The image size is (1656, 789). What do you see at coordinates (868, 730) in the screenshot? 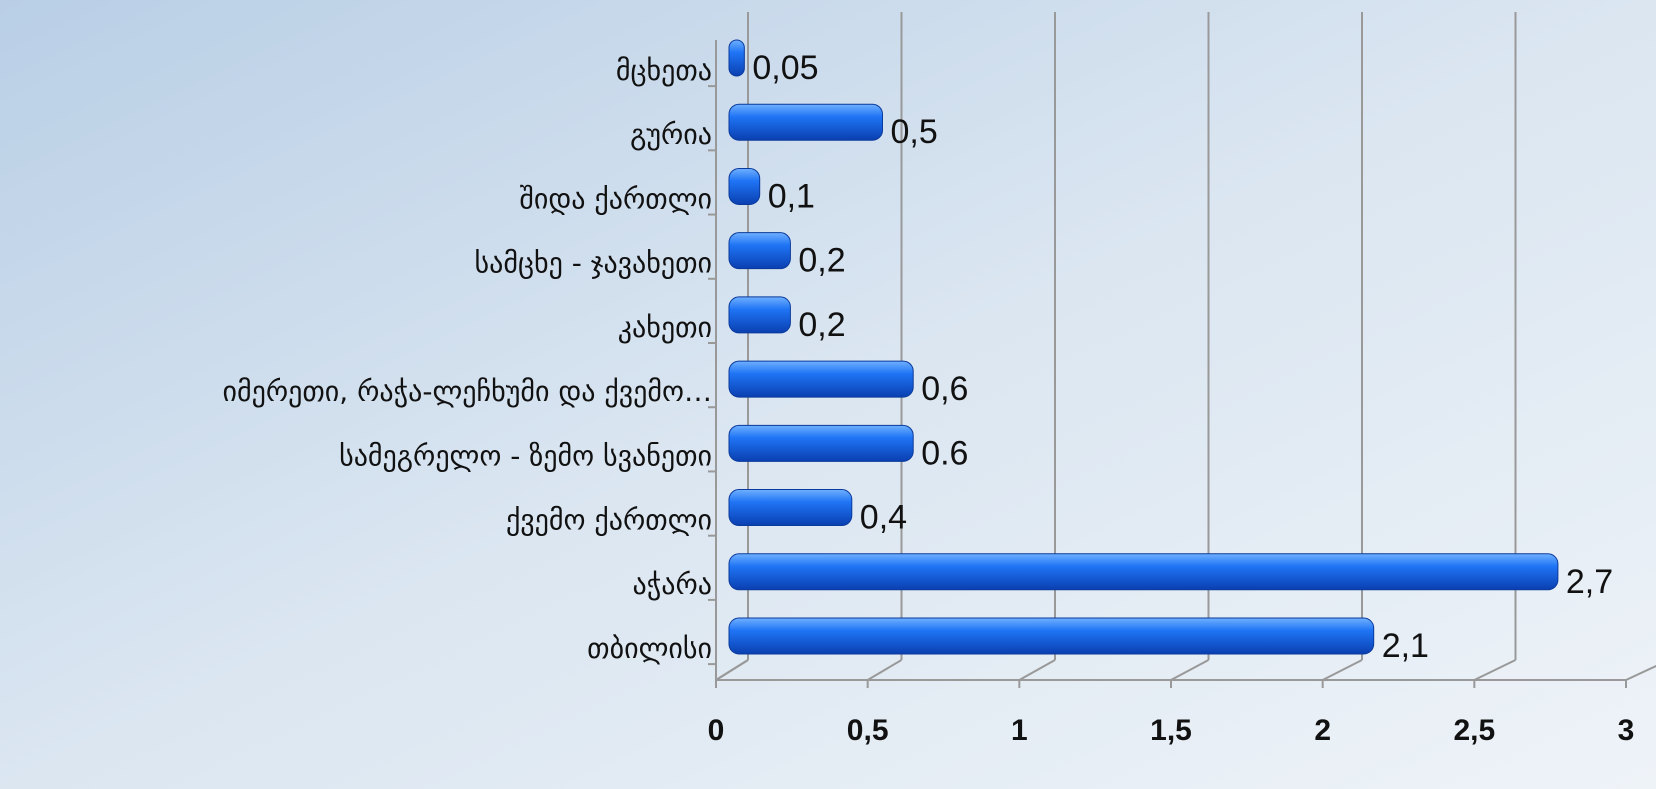
I see `x-tick-label: 0,5` at bounding box center [868, 730].